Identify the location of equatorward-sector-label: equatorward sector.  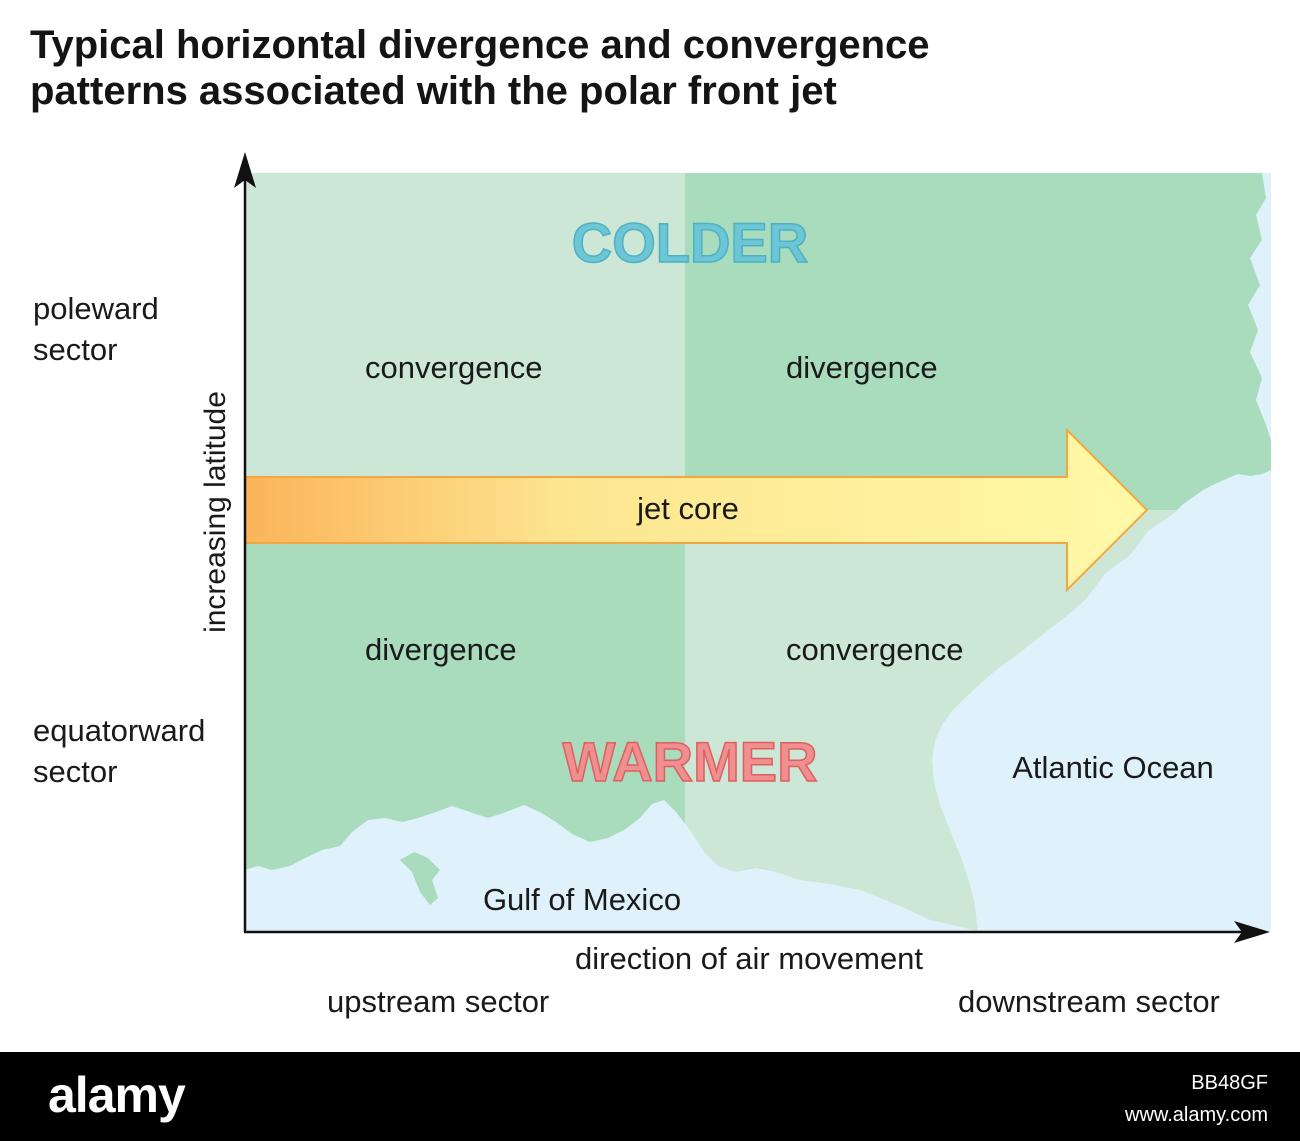
(133, 751).